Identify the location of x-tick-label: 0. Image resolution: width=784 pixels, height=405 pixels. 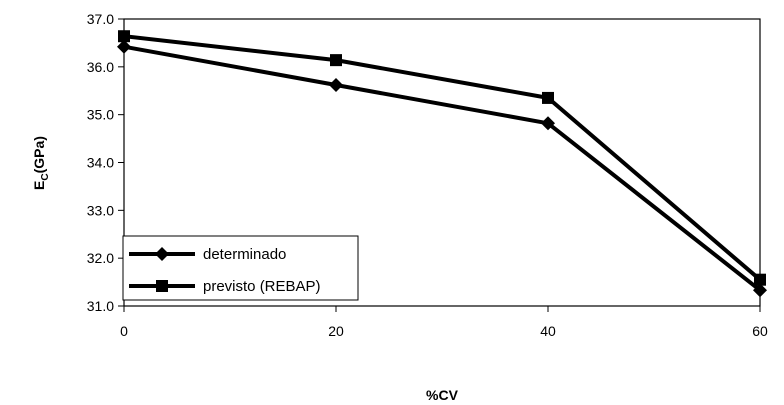
(124, 331).